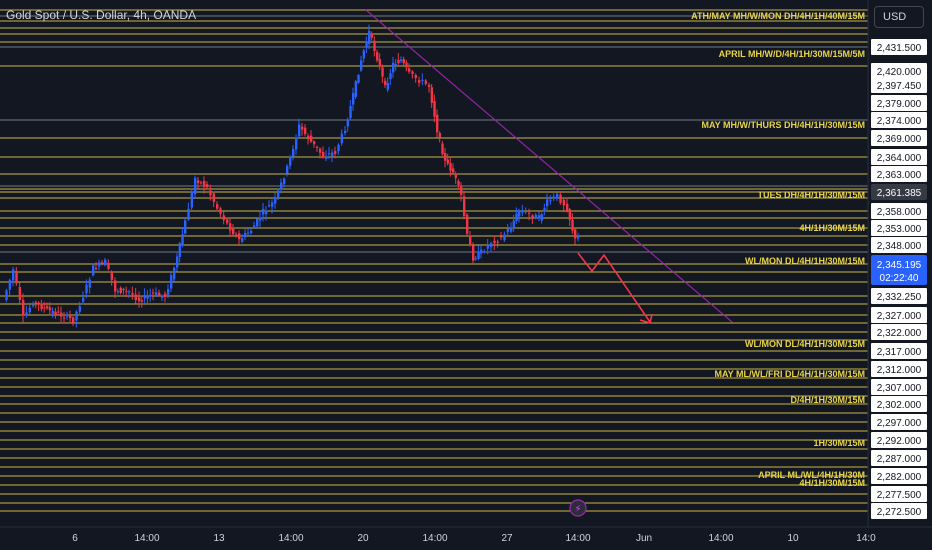 Image resolution: width=932 pixels, height=550 pixels. I want to click on price-tick-label: 2,282.000, so click(899, 477).